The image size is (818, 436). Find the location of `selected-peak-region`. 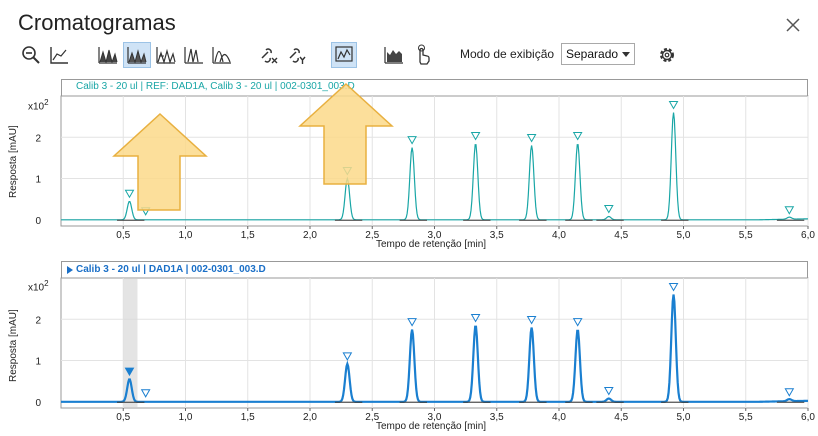

selected-peak-region is located at coordinates (130, 343).